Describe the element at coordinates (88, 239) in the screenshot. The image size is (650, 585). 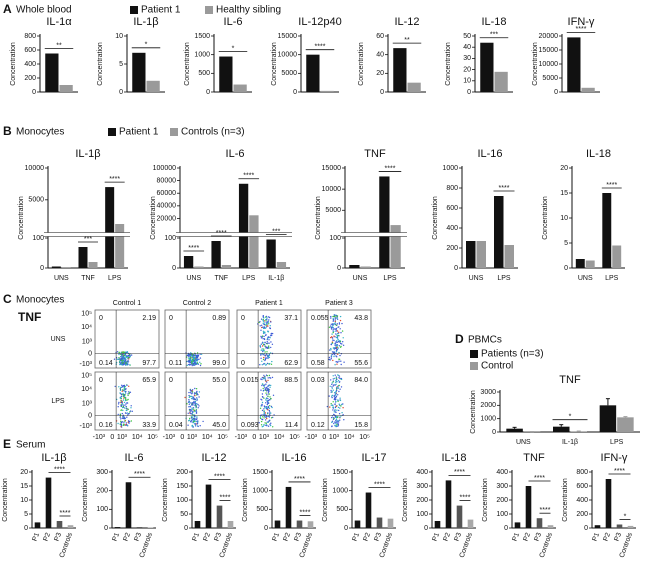
I see `significance-label: ***` at that location.